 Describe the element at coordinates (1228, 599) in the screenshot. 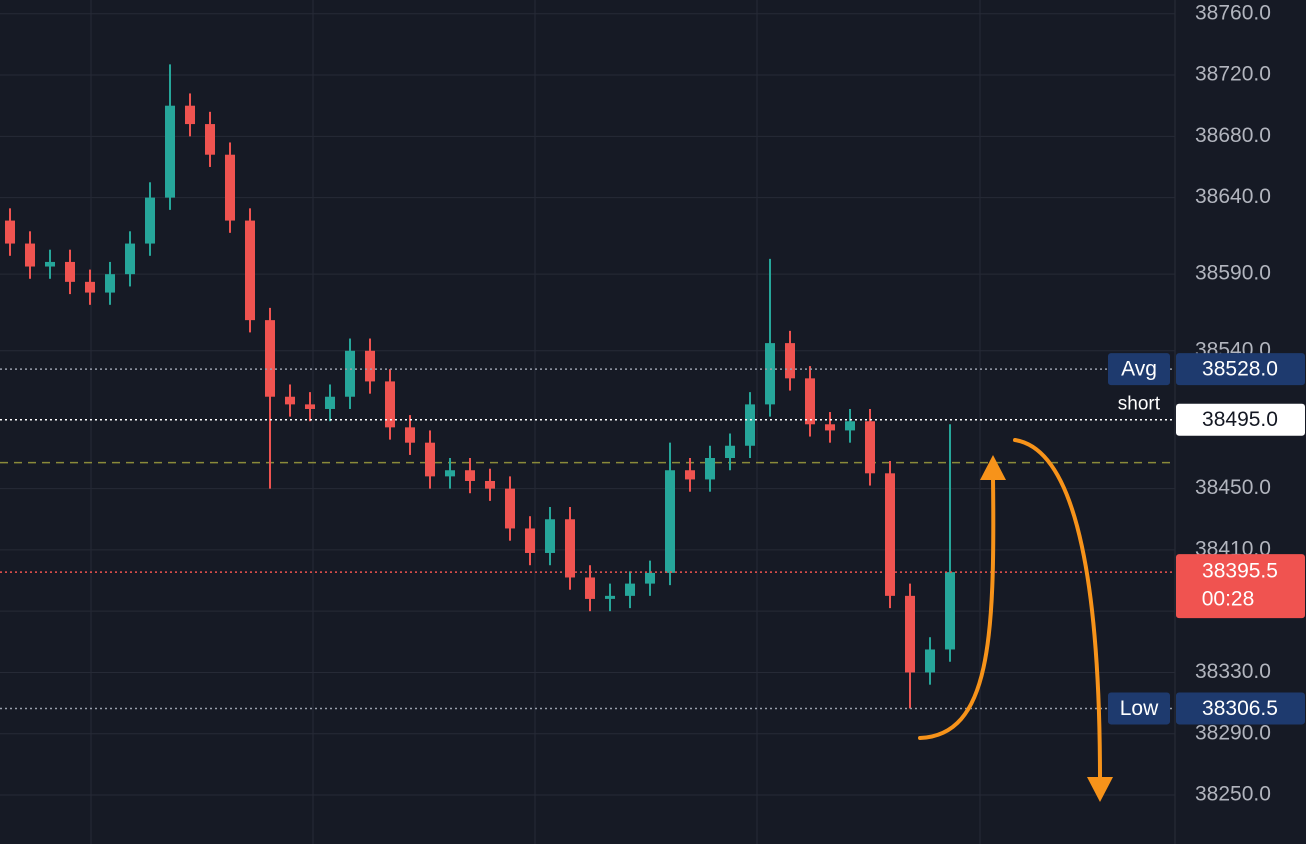

I see `countdown: 00:28` at that location.